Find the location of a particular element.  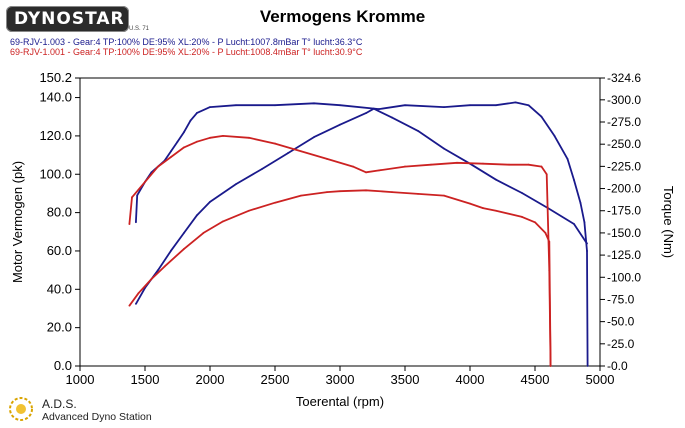

y-tick-label: 80.0 is located at coordinates (59, 212).